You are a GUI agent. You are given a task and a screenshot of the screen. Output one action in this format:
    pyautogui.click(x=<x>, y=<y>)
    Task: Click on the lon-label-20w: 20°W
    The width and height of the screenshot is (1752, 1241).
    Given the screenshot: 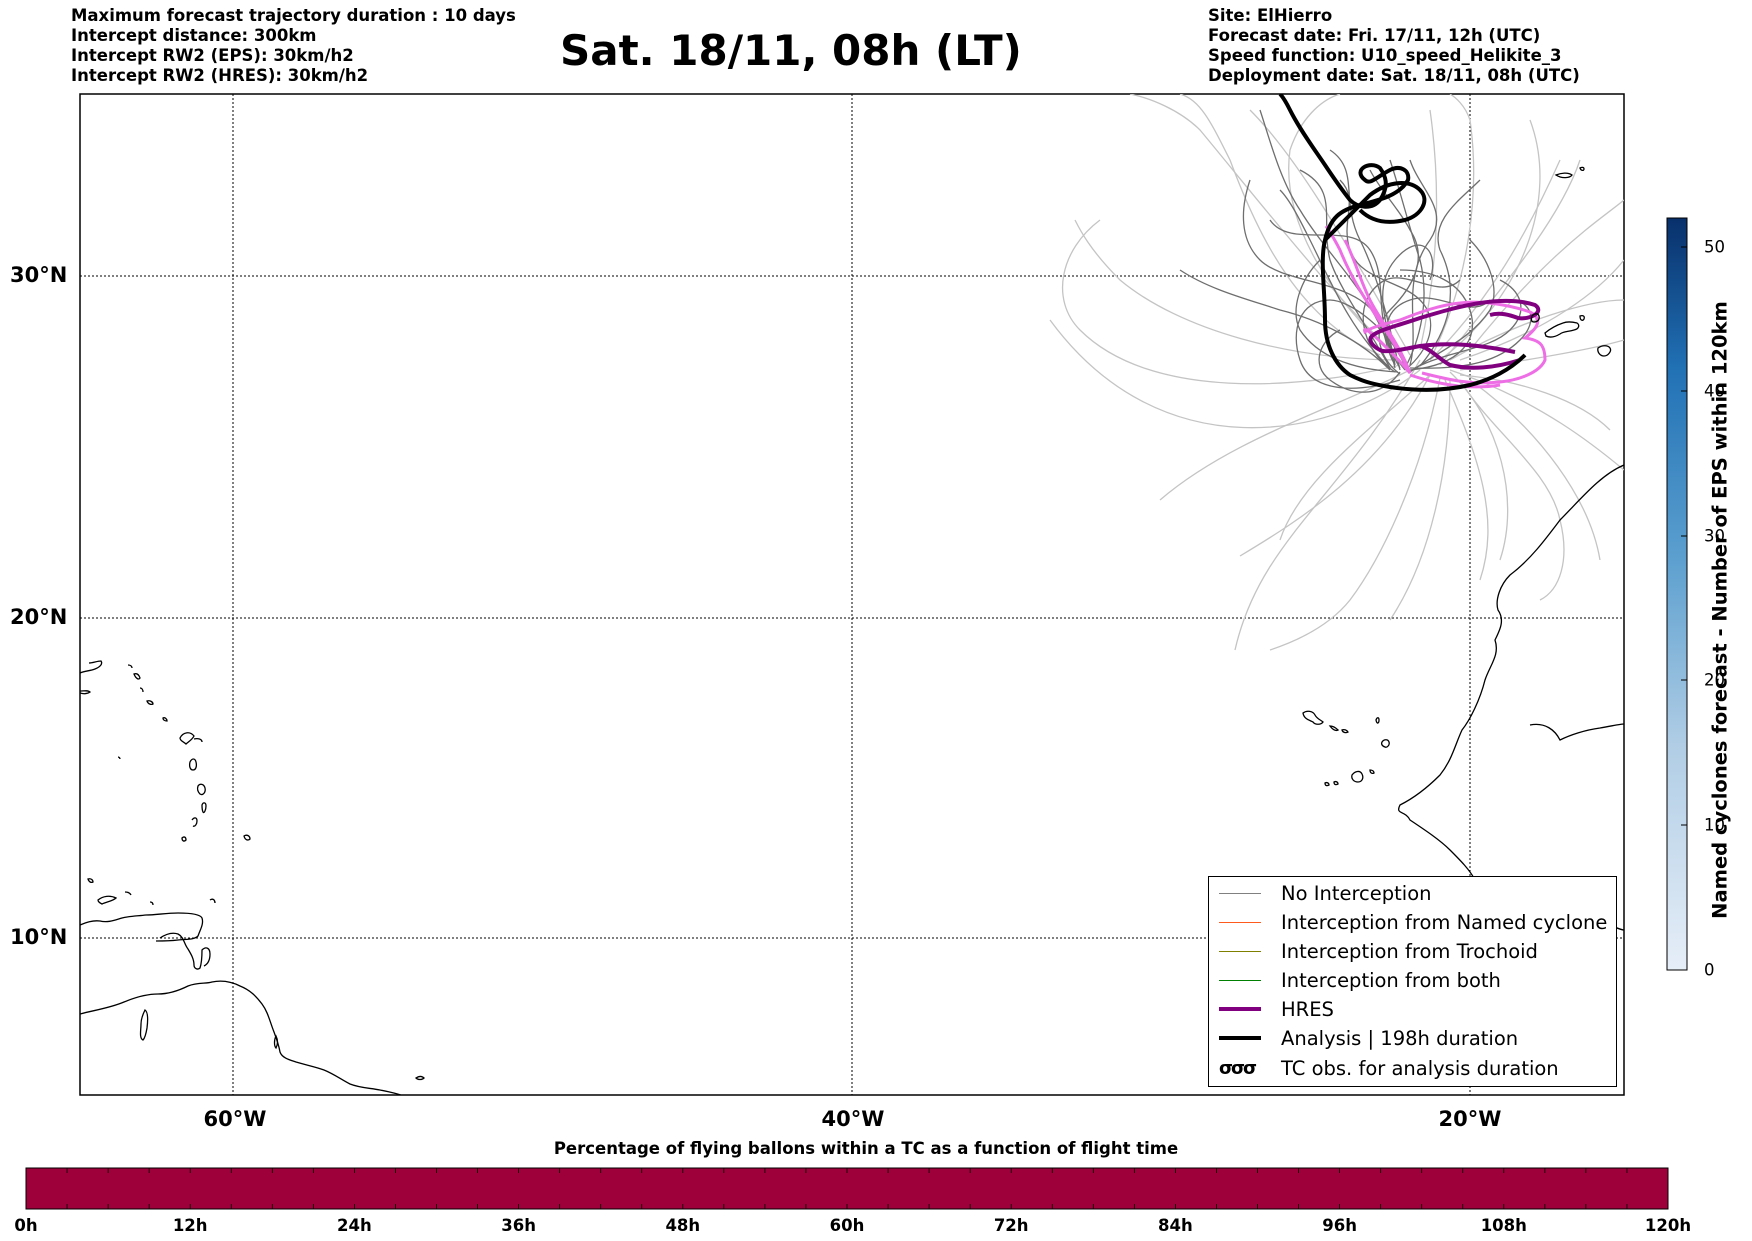 What is the action you would take?
    pyautogui.click(x=1470, y=1119)
    